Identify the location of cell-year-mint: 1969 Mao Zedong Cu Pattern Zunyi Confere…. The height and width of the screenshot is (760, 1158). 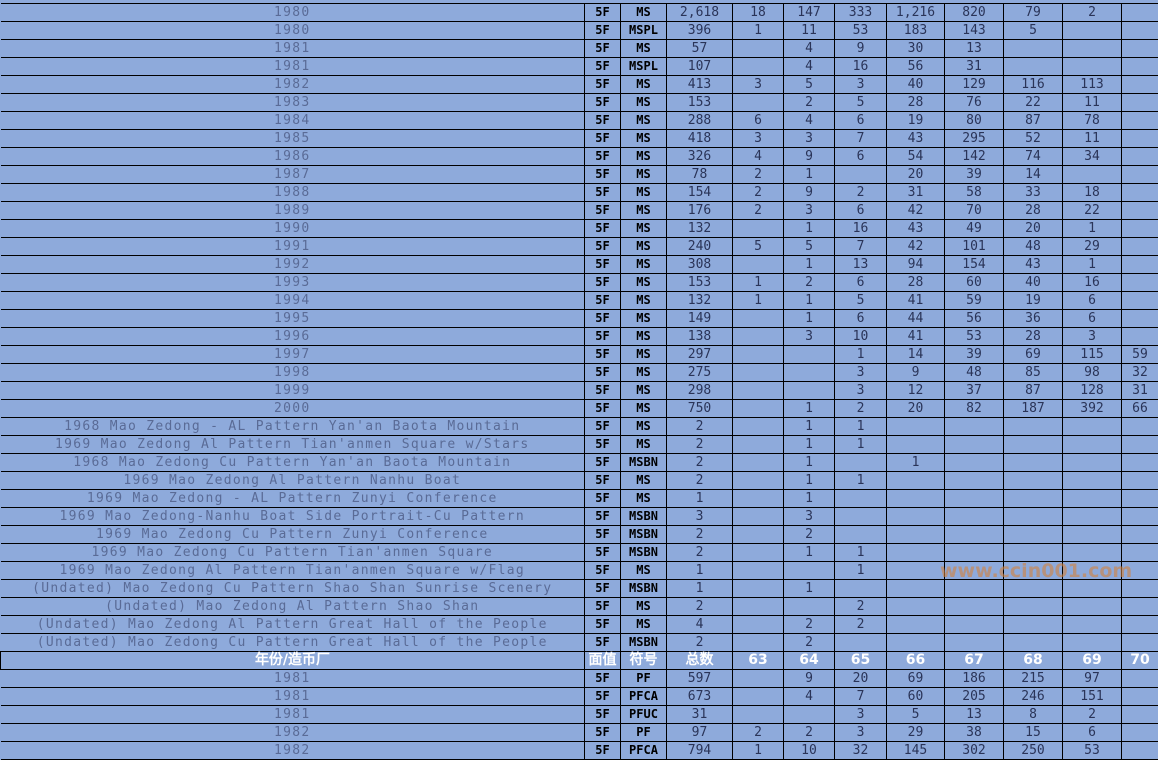
(292, 534).